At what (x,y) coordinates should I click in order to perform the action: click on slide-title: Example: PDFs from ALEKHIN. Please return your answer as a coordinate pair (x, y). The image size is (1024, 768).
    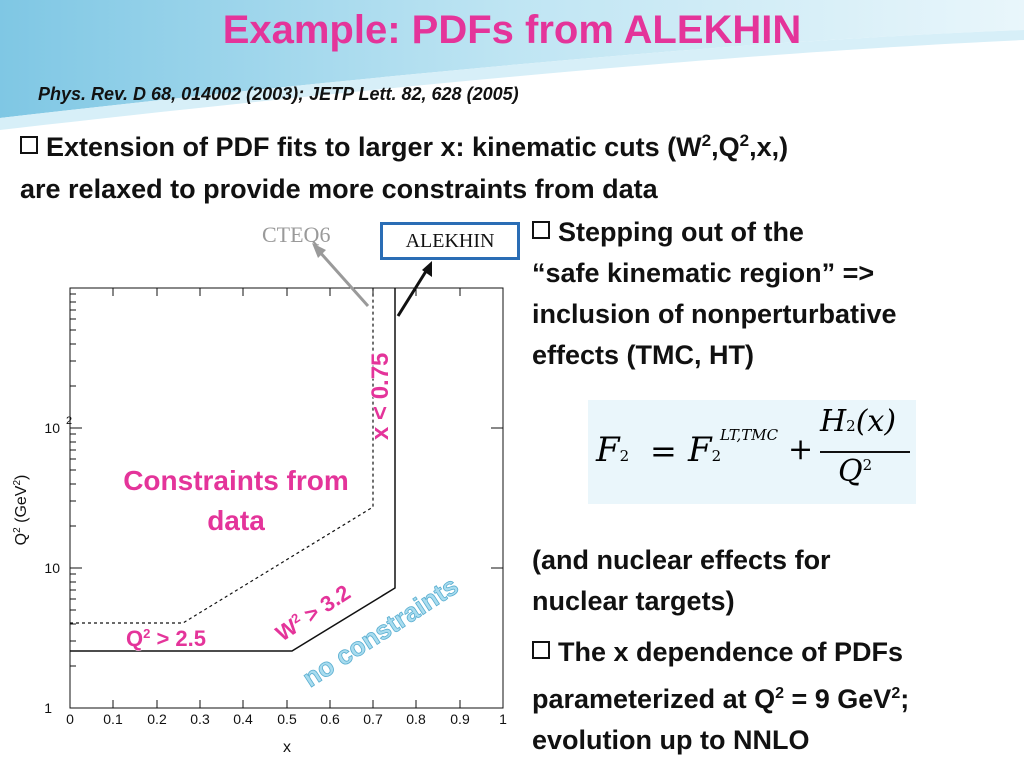
    Looking at the image, I should click on (512, 30).